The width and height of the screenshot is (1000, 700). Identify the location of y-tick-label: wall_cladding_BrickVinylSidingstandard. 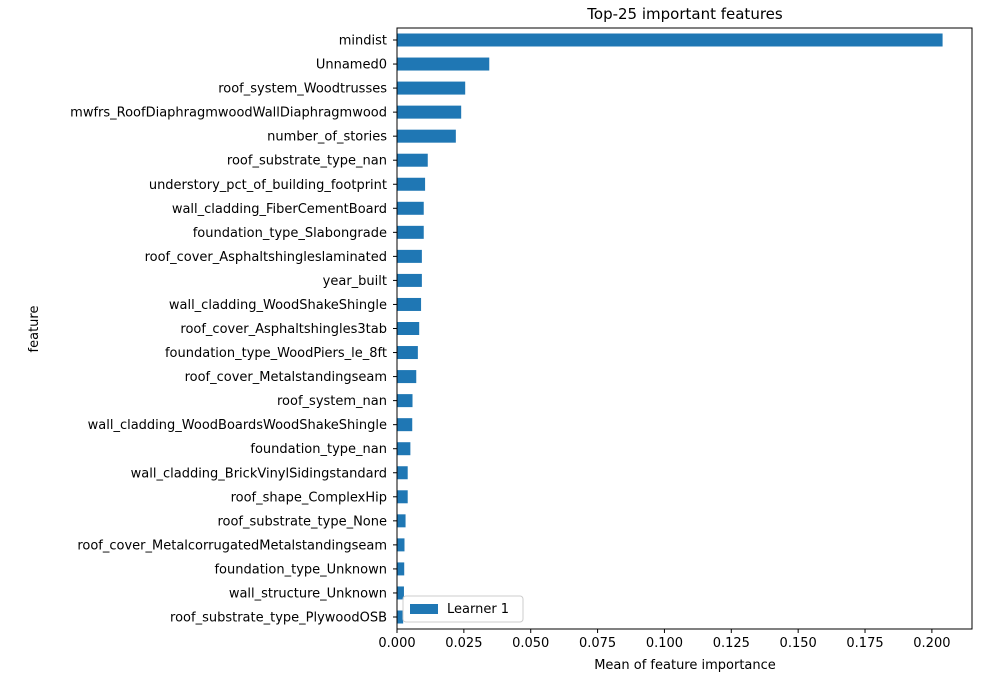
(259, 473).